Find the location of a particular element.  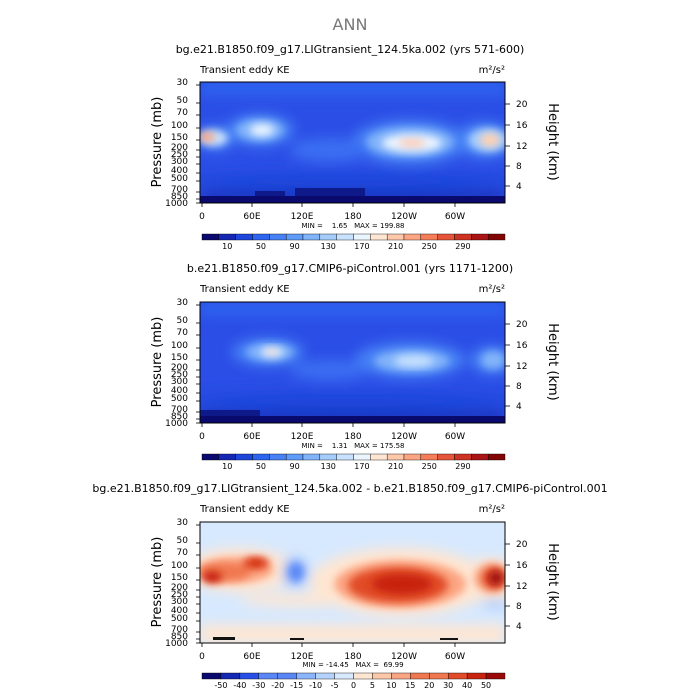

y-tick-label: 150 is located at coordinates (179, 138).